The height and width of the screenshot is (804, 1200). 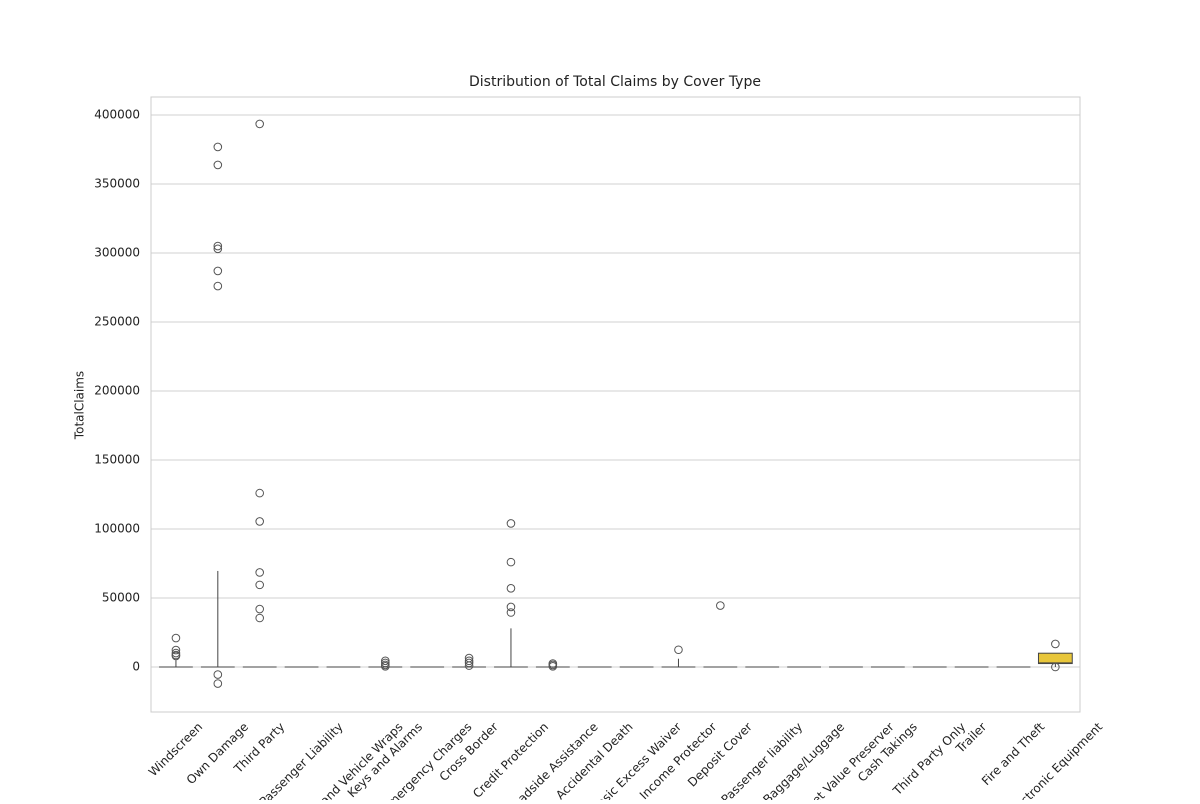 What do you see at coordinates (117, 183) in the screenshot?
I see `y-tick-label: 350000` at bounding box center [117, 183].